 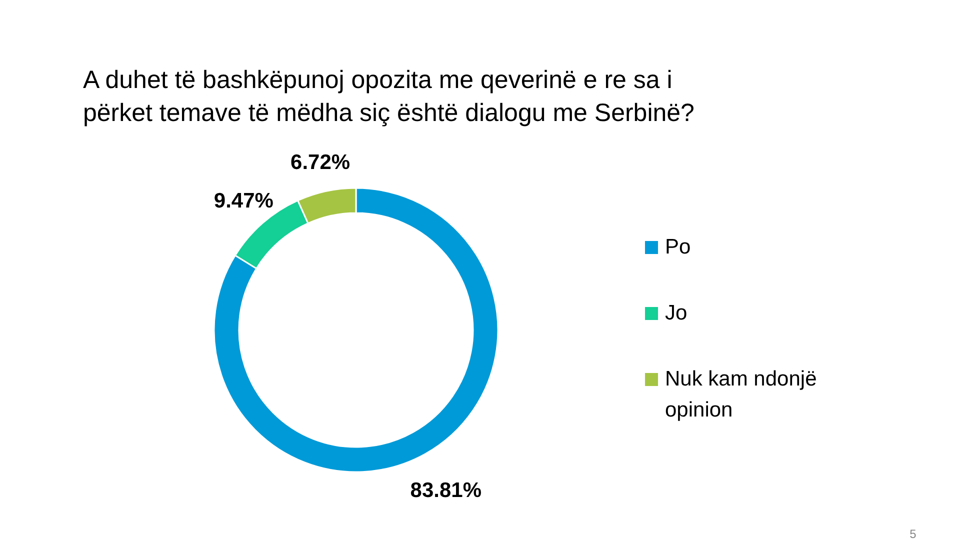 What do you see at coordinates (676, 313) in the screenshot?
I see `legend-label: Jo` at bounding box center [676, 313].